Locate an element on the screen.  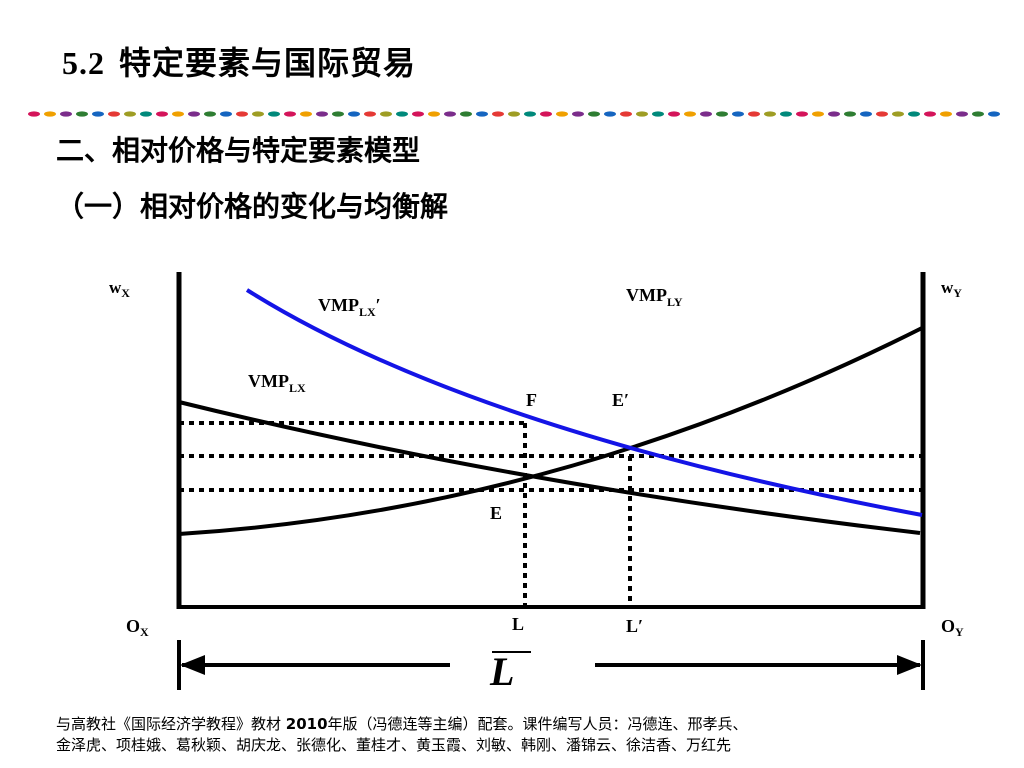
point-e-label: E is located at coordinates (496, 513).